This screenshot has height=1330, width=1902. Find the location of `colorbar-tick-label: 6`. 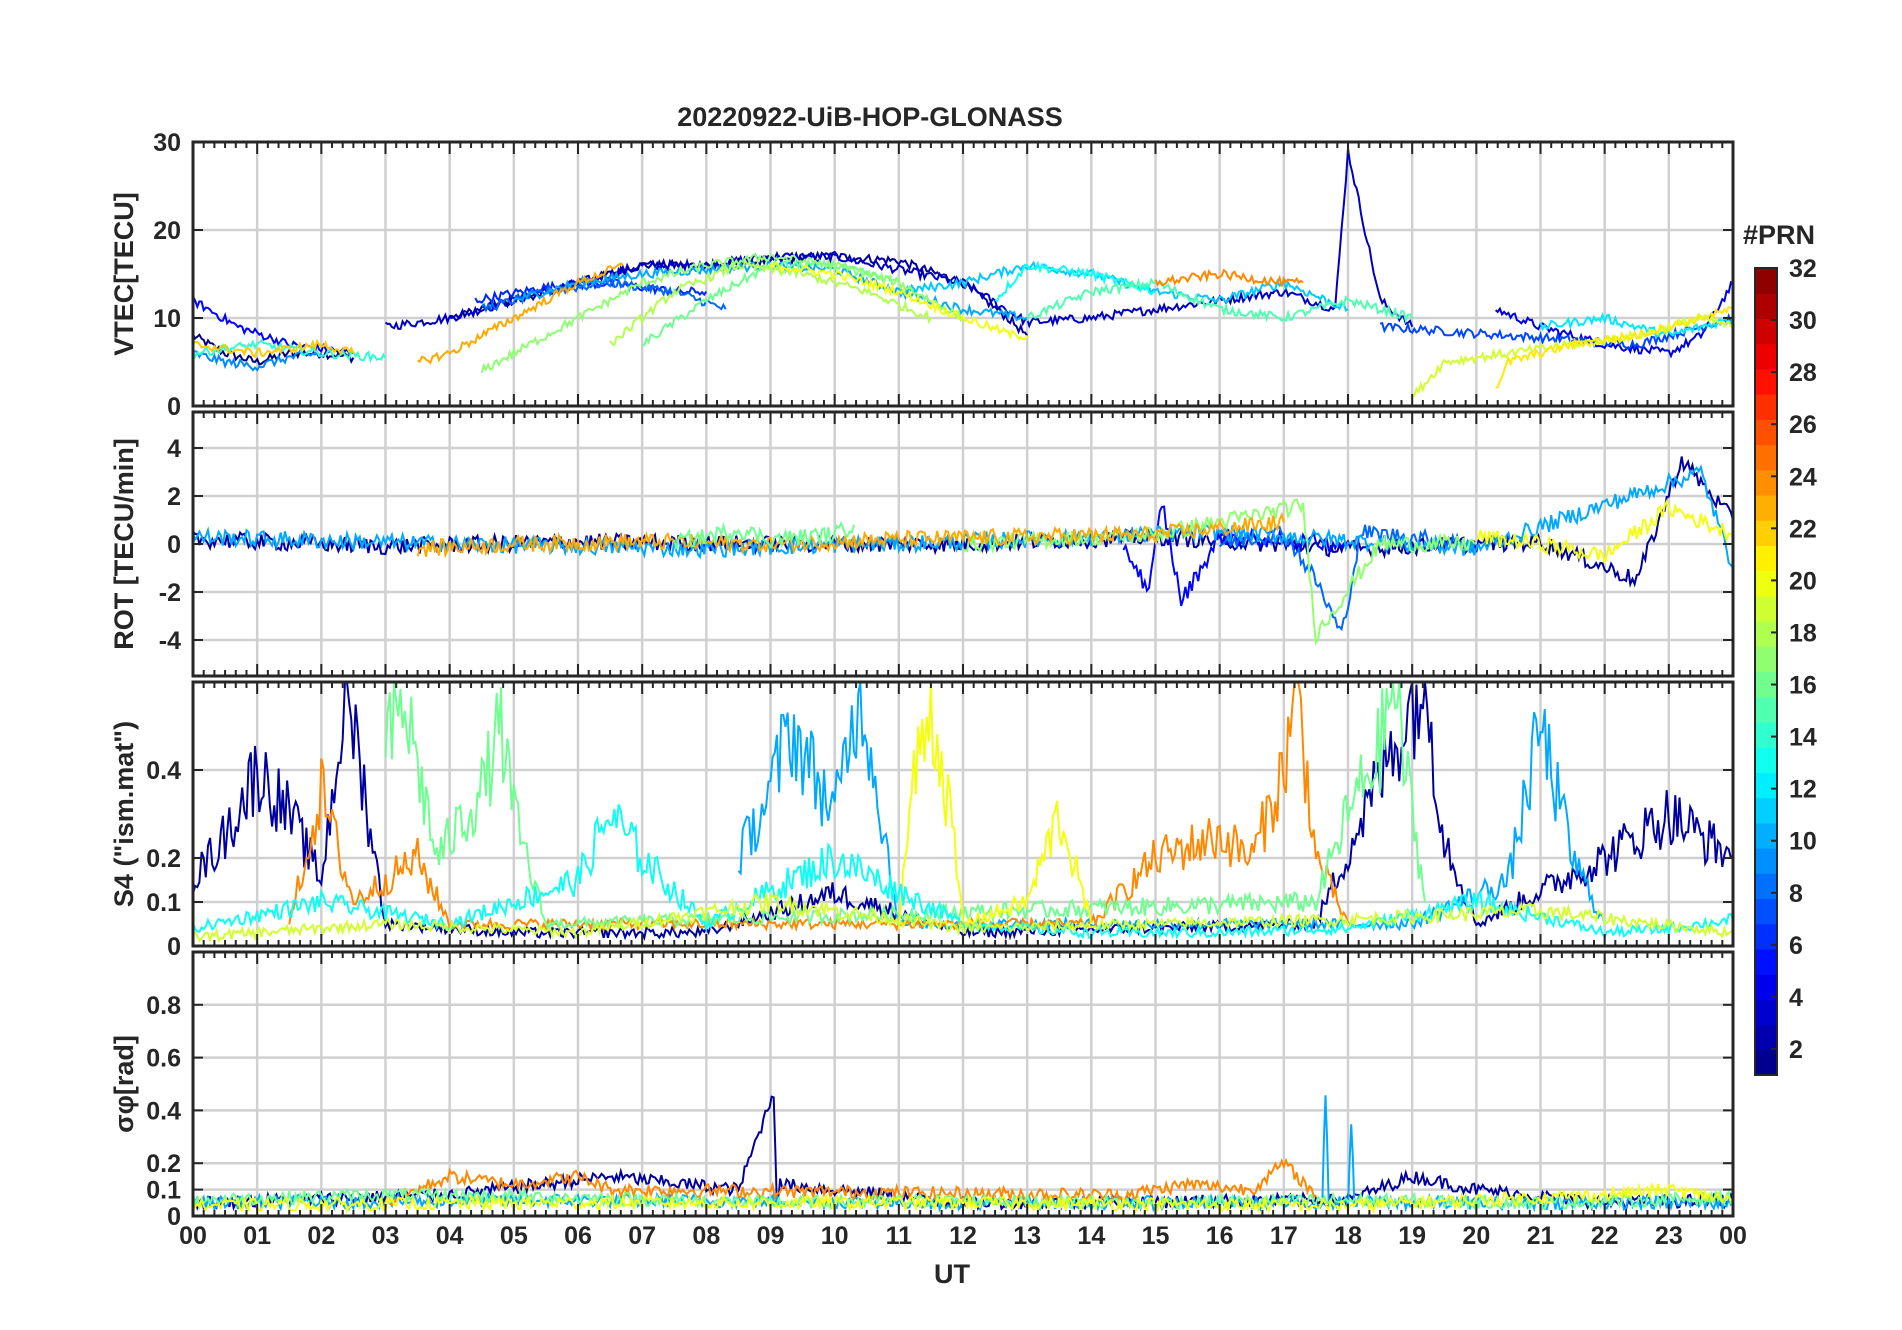

colorbar-tick-label: 6 is located at coordinates (1796, 946).